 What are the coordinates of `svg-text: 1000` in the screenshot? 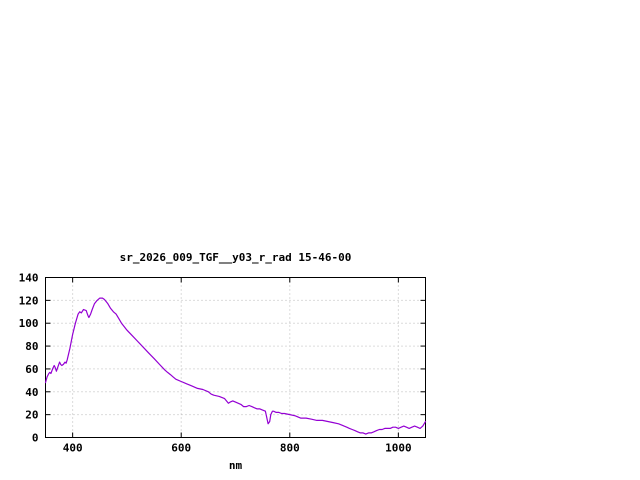 It's located at (398, 448).